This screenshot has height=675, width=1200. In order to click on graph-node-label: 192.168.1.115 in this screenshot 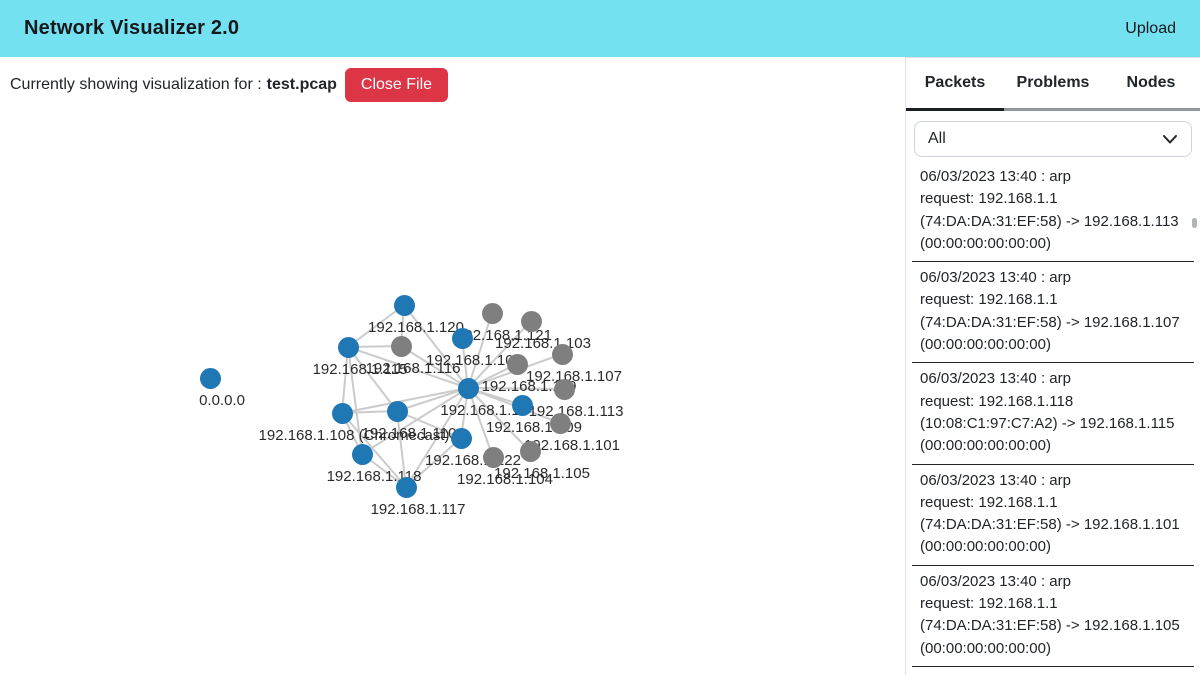, I will do `click(360, 369)`.